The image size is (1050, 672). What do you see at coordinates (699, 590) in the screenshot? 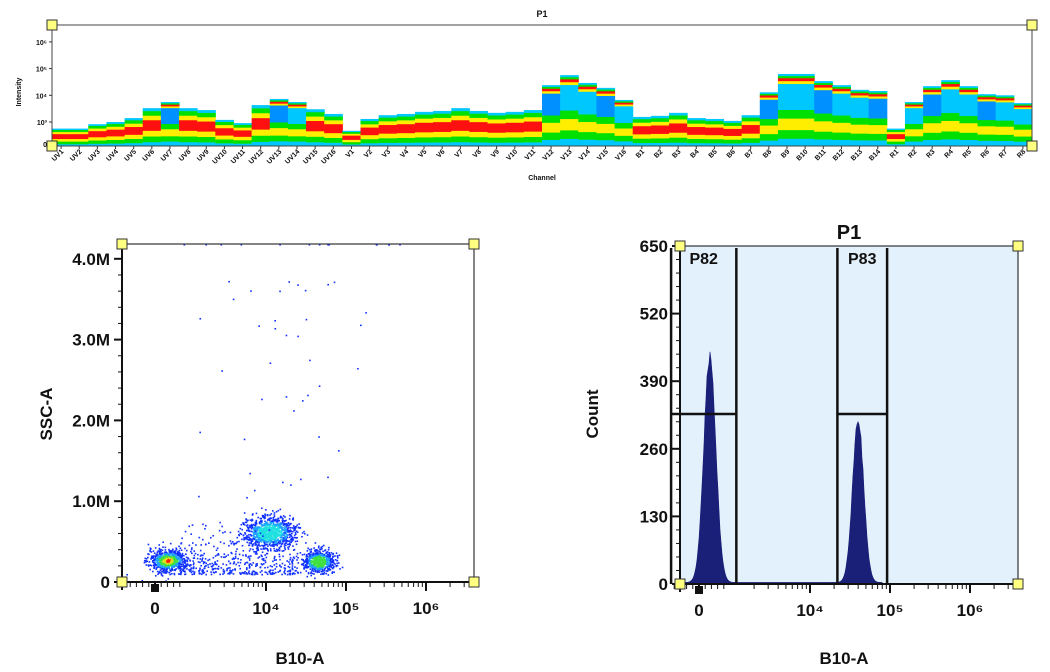
I see `zero-marker` at bounding box center [699, 590].